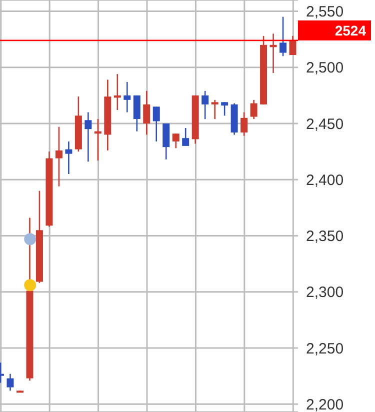 The image size is (375, 412). I want to click on y-tick-label: 2,200, so click(325, 404).